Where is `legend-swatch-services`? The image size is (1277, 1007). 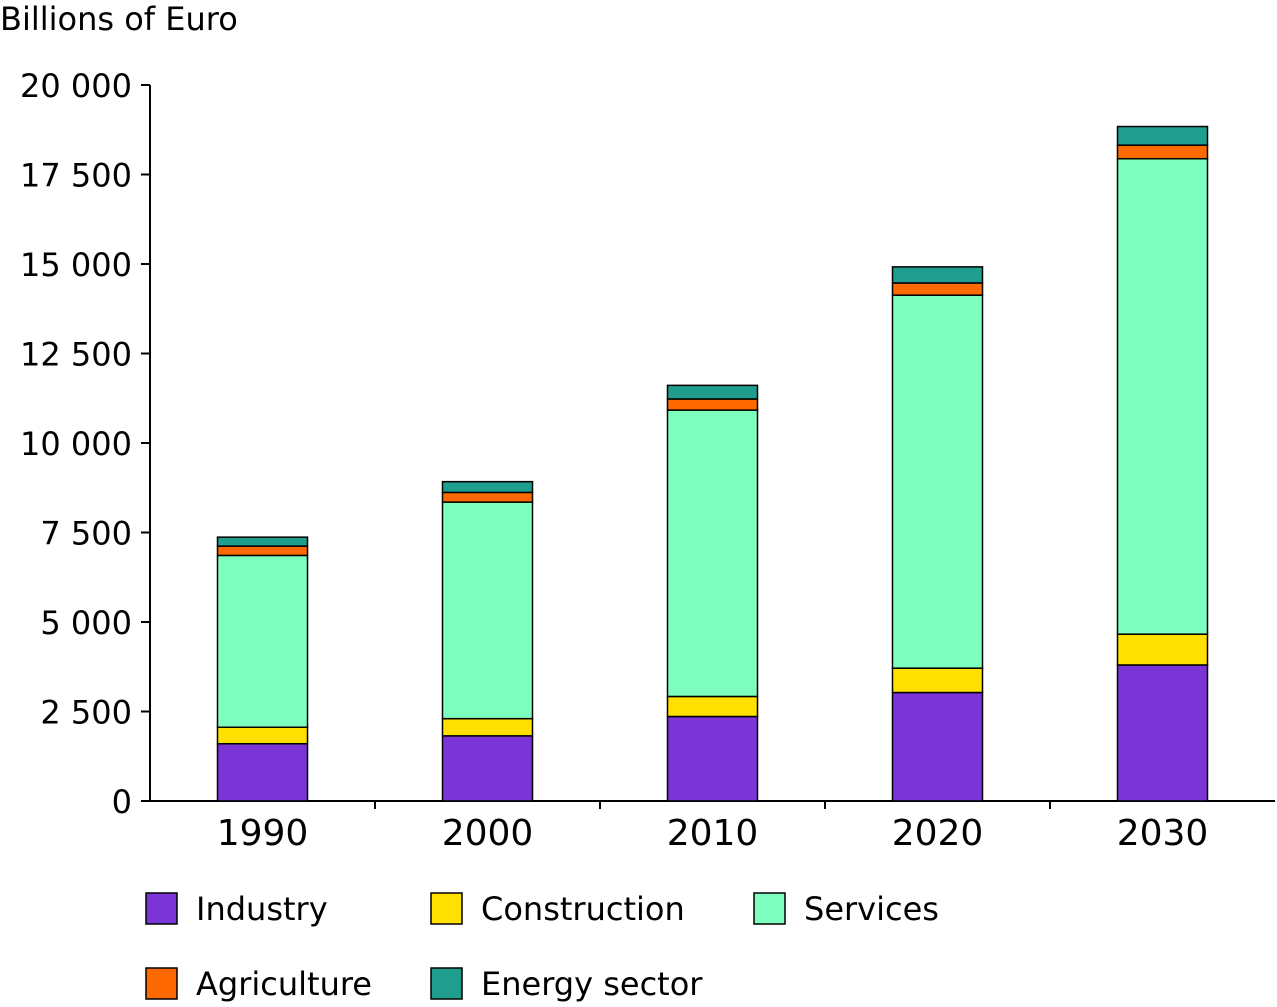
legend-swatch-services is located at coordinates (769, 908).